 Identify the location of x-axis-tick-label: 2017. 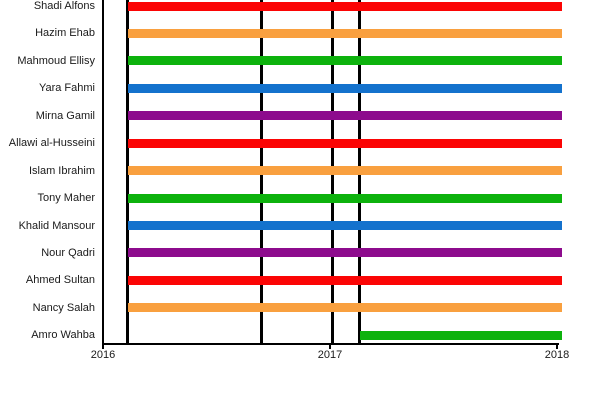
(330, 355).